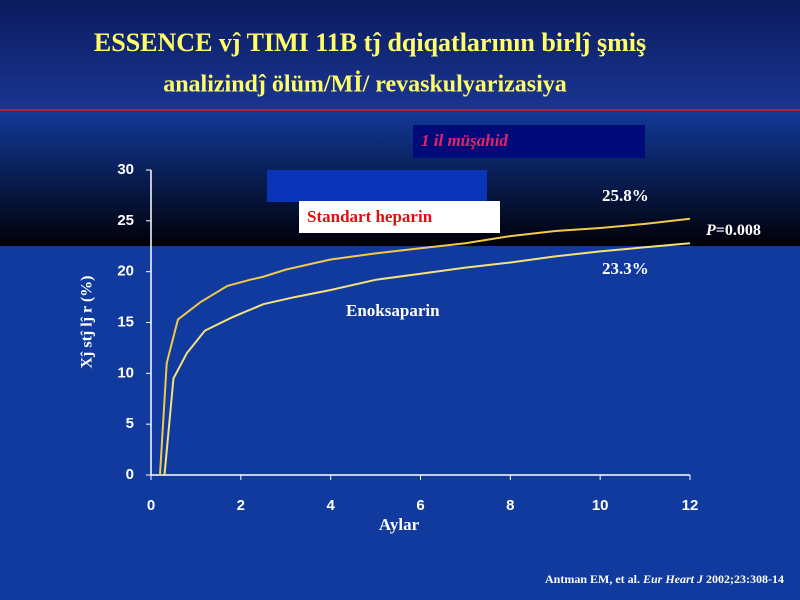  Describe the element at coordinates (377, 186) in the screenshot. I see `box` at that location.